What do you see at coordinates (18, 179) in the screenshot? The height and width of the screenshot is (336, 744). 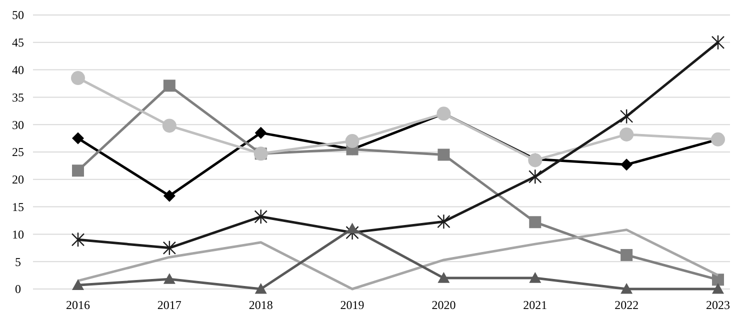 I see `y-tick-label: 20` at bounding box center [18, 179].